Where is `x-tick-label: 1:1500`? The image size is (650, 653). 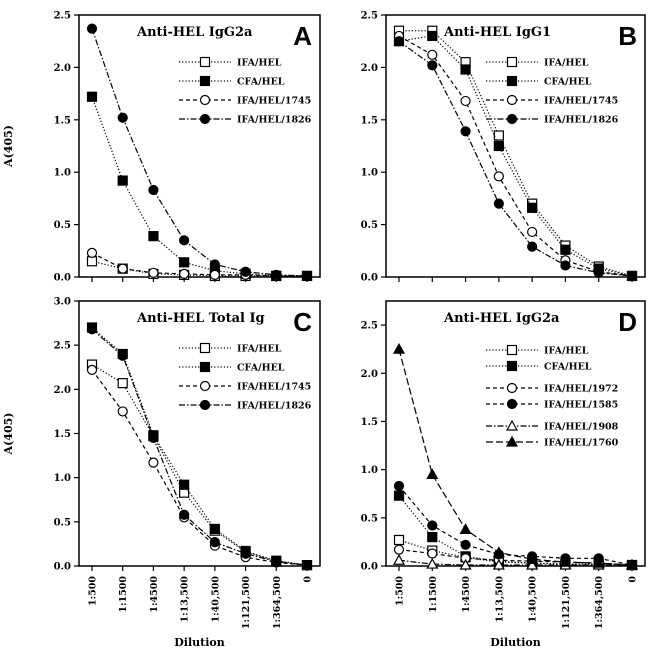
x-tick-label: 1:1500 is located at coordinates (433, 594).